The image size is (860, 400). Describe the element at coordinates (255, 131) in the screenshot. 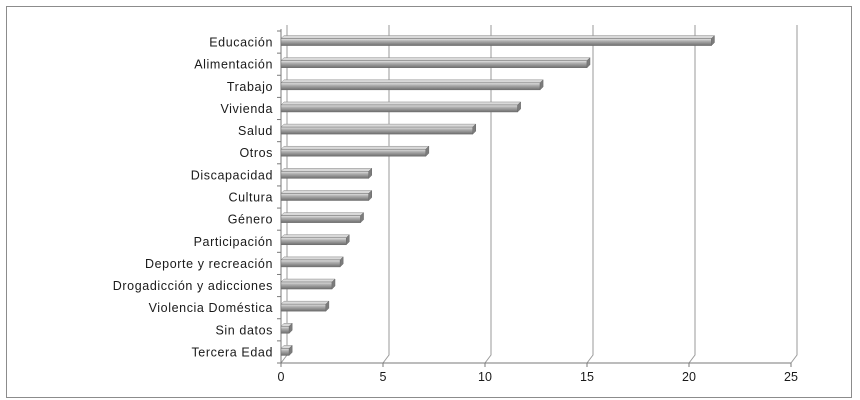

I see `category-label: Salud` at that location.